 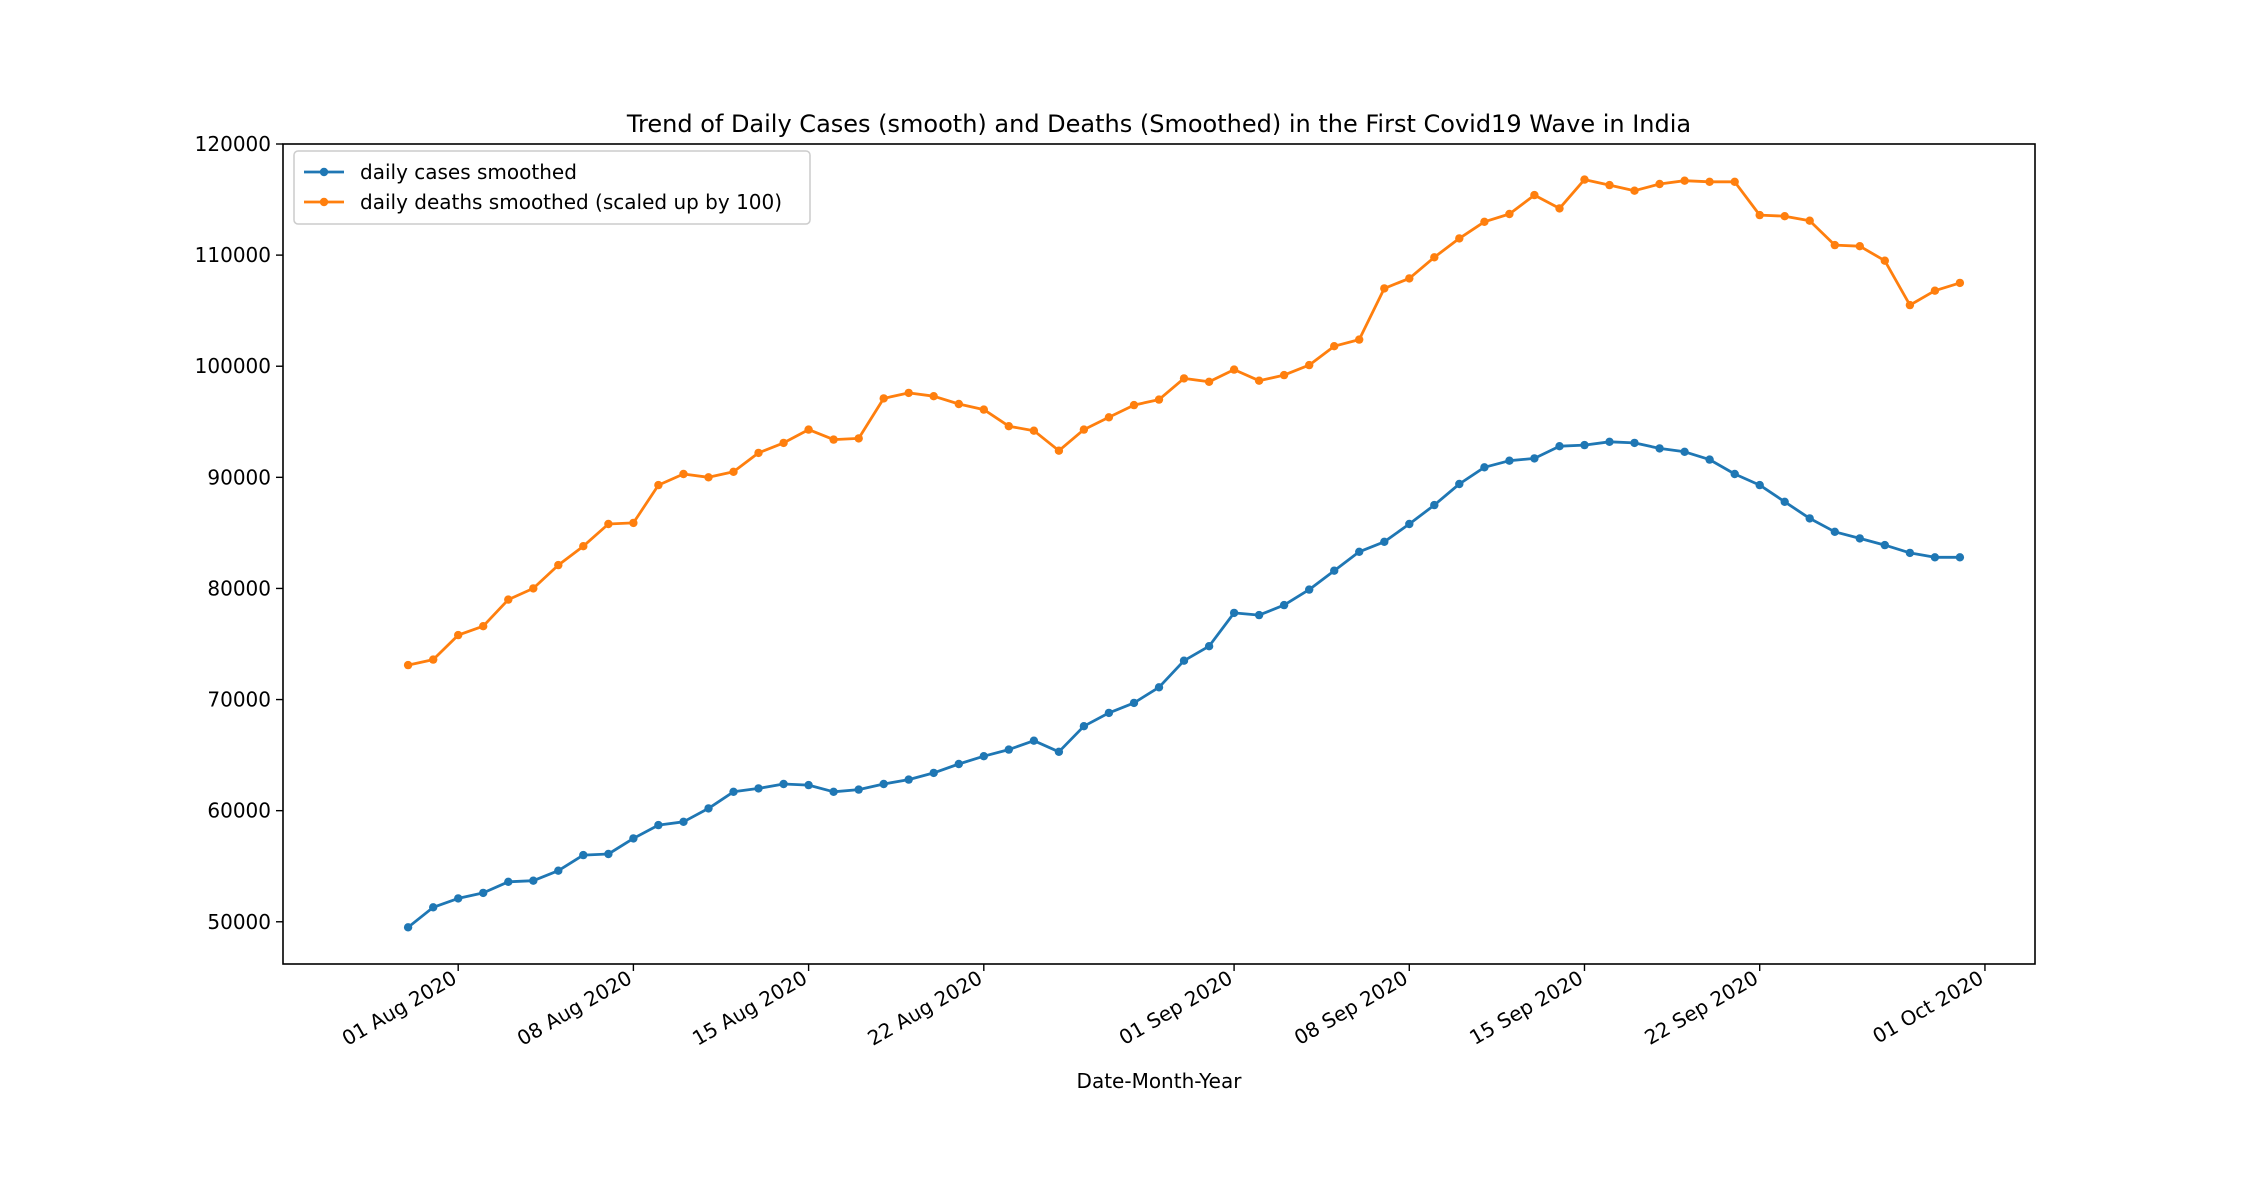 What do you see at coordinates (324, 172) in the screenshot?
I see `legend-marker-cases` at bounding box center [324, 172].